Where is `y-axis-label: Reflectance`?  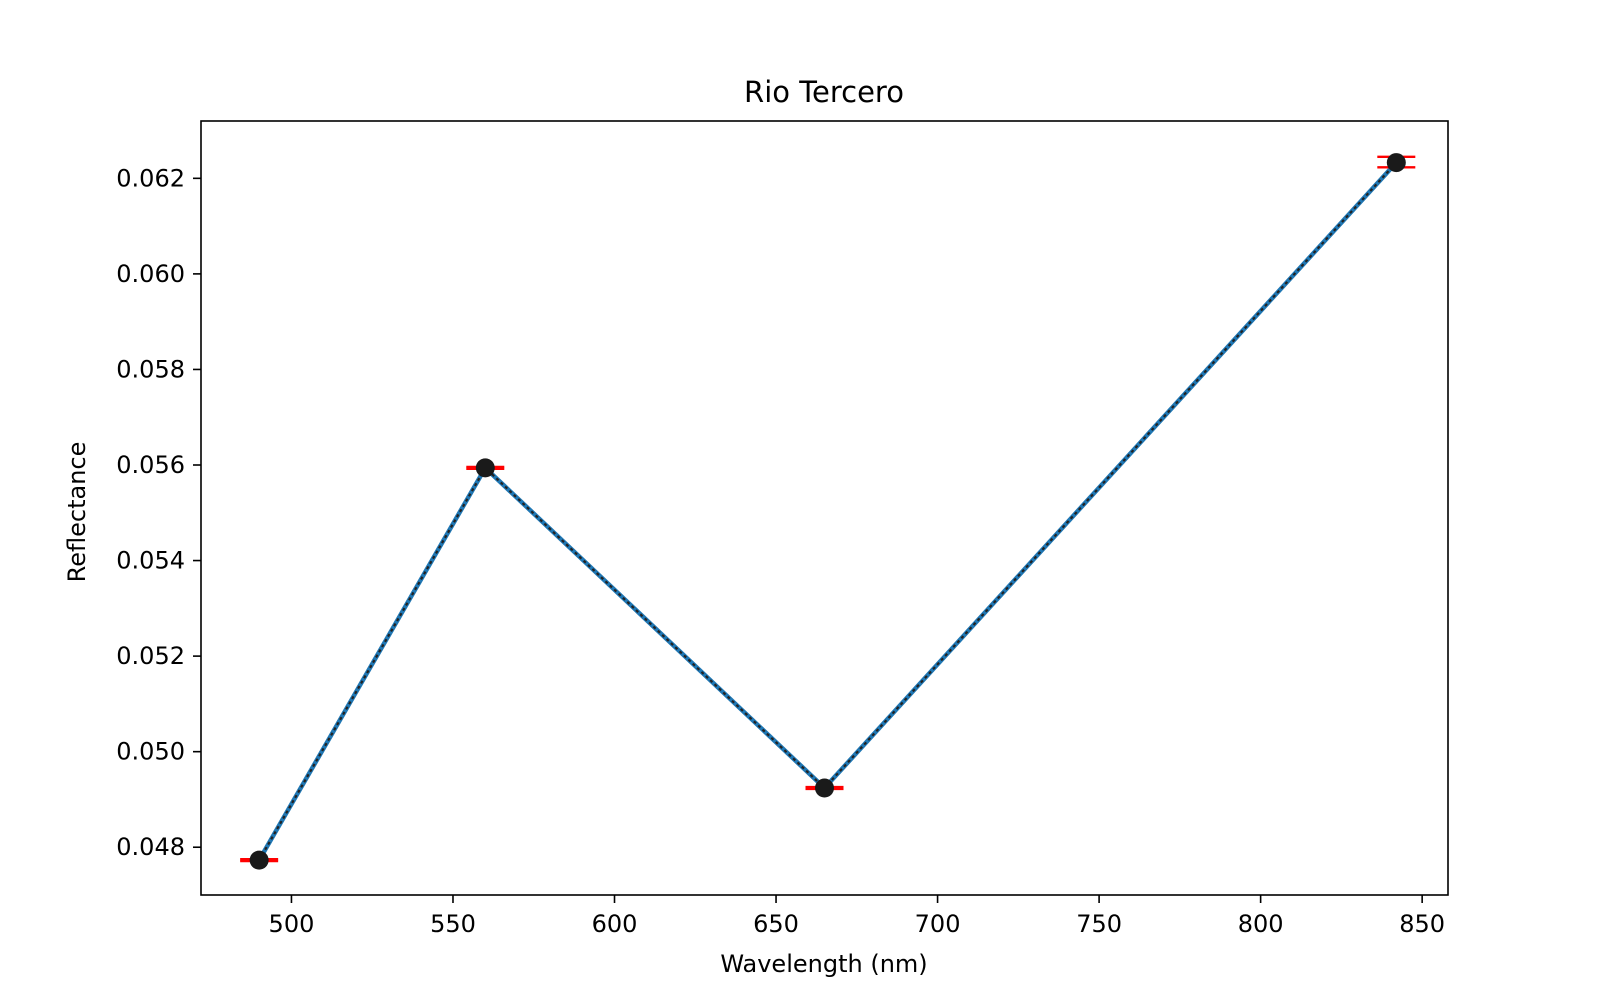 y-axis-label: Reflectance is located at coordinates (77, 512).